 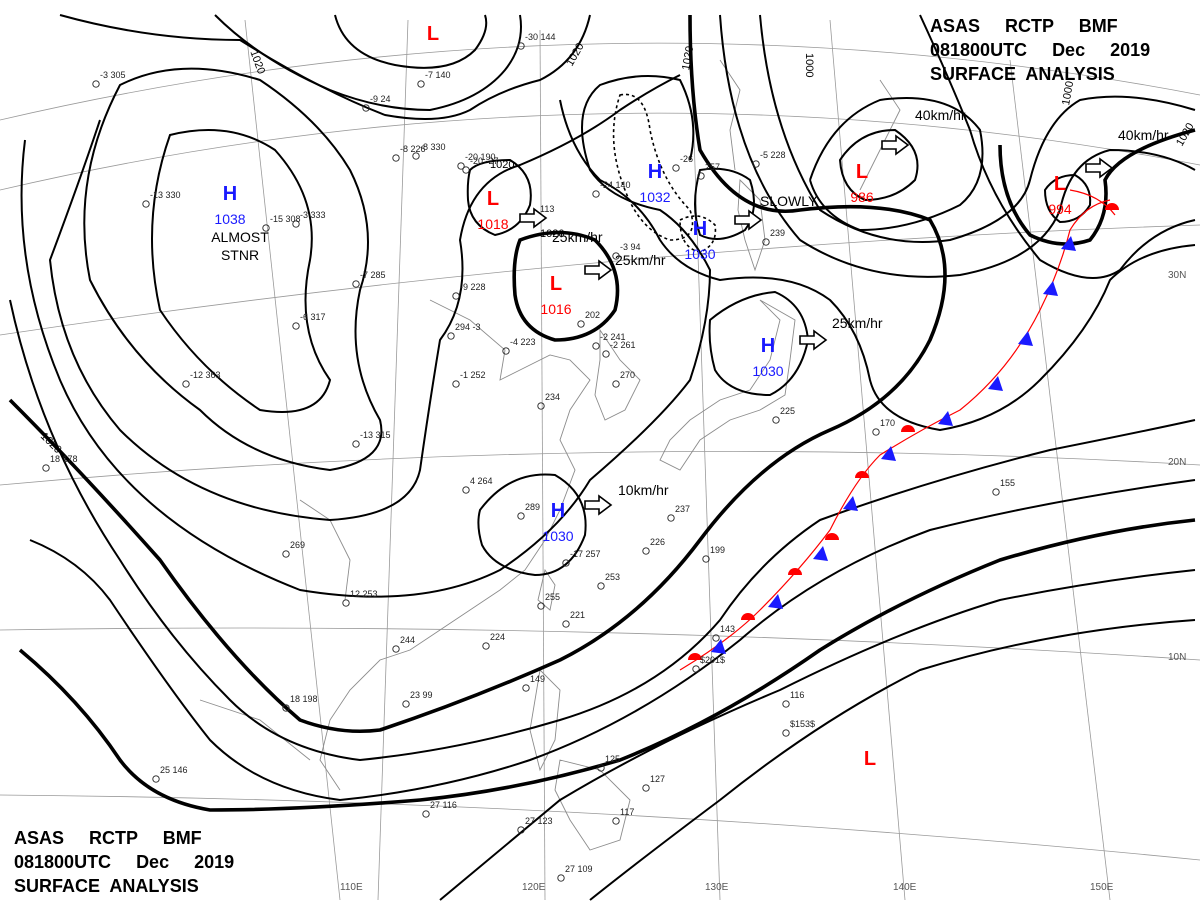 I want to click on station-value: 125, so click(x=612, y=759).